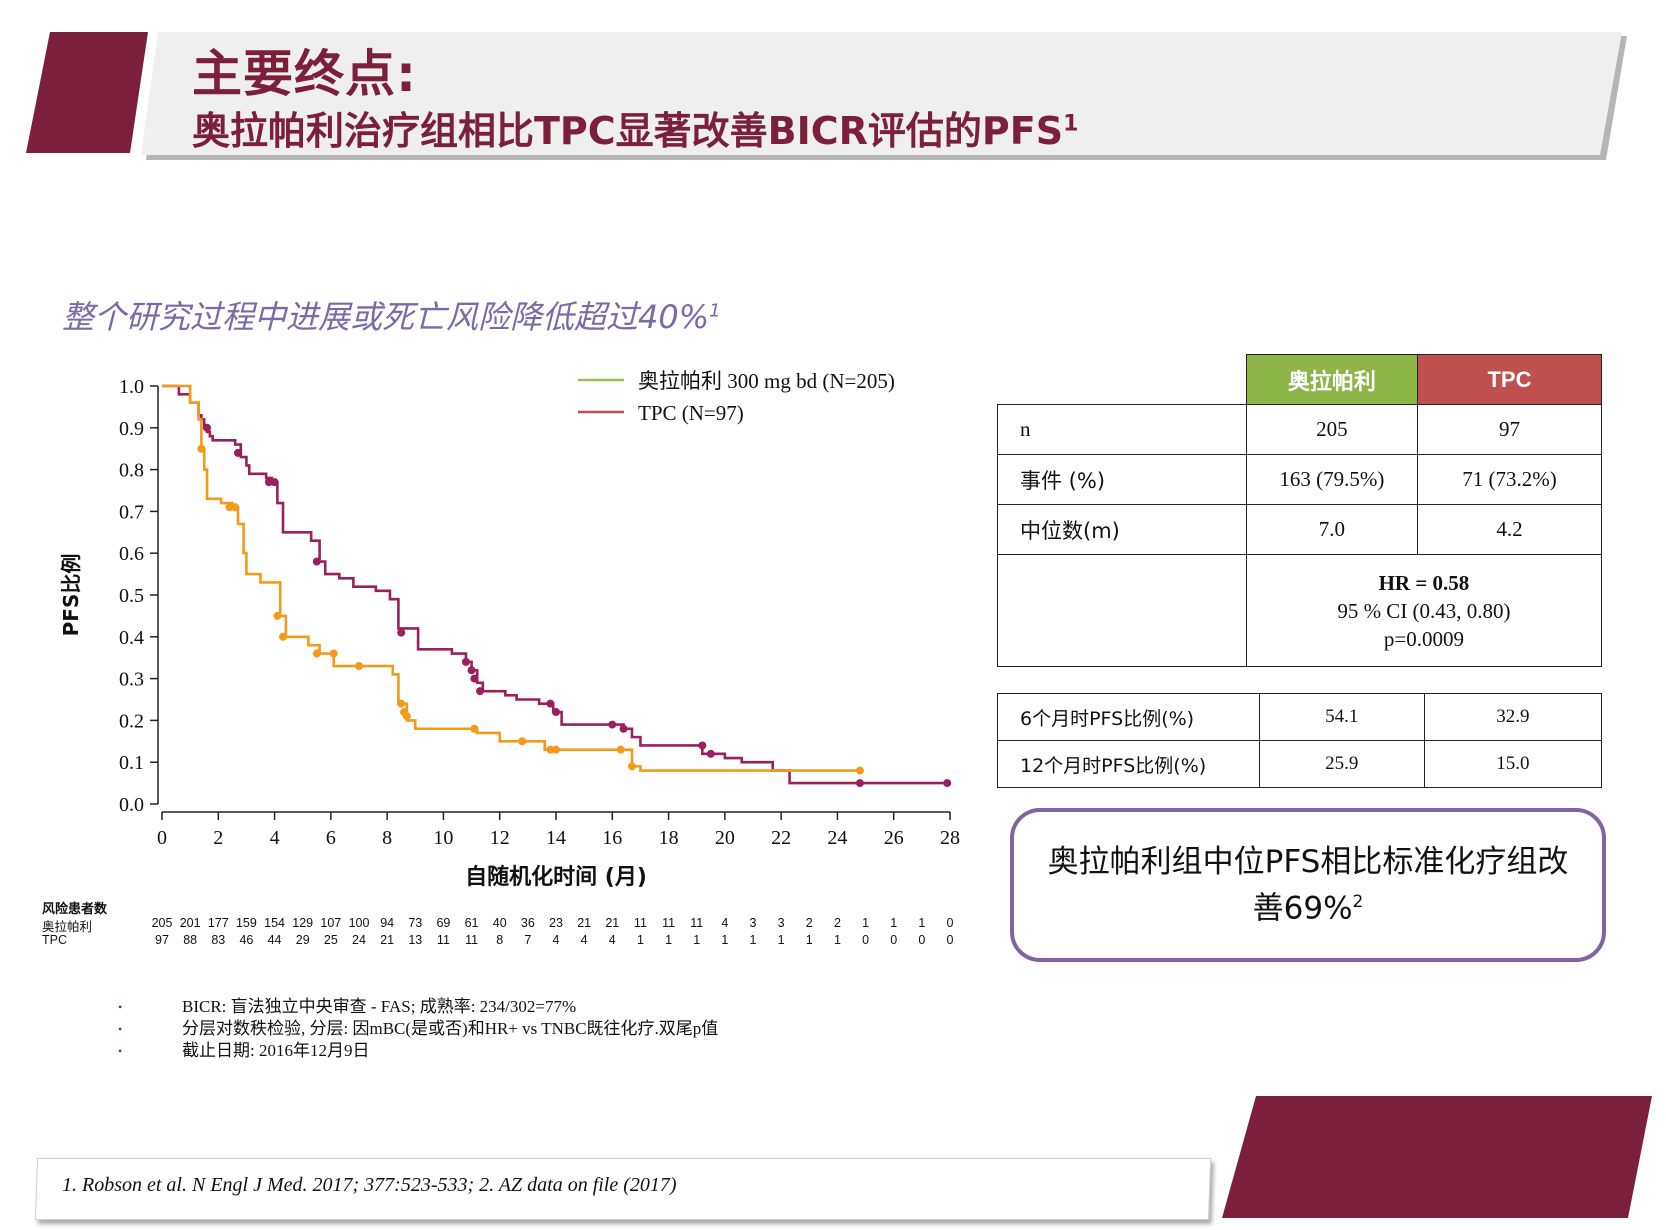 The height and width of the screenshot is (1230, 1666). What do you see at coordinates (894, 838) in the screenshot?
I see `x-tick-label: 26` at bounding box center [894, 838].